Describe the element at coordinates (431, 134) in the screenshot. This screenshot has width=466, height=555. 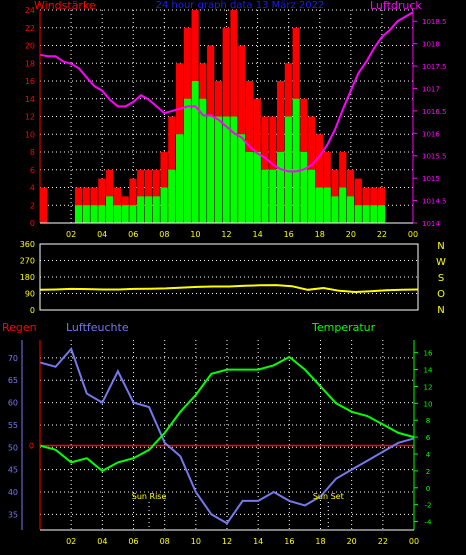
I see `pressure-tick-label: 1016` at that location.